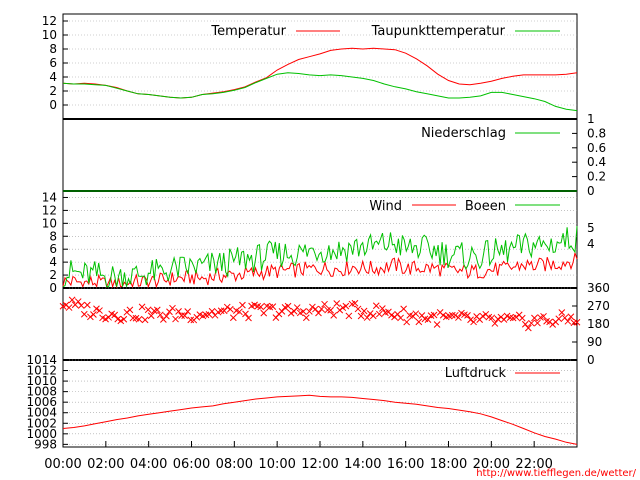  I want to click on legend-label: Niederschlag, so click(463, 133).